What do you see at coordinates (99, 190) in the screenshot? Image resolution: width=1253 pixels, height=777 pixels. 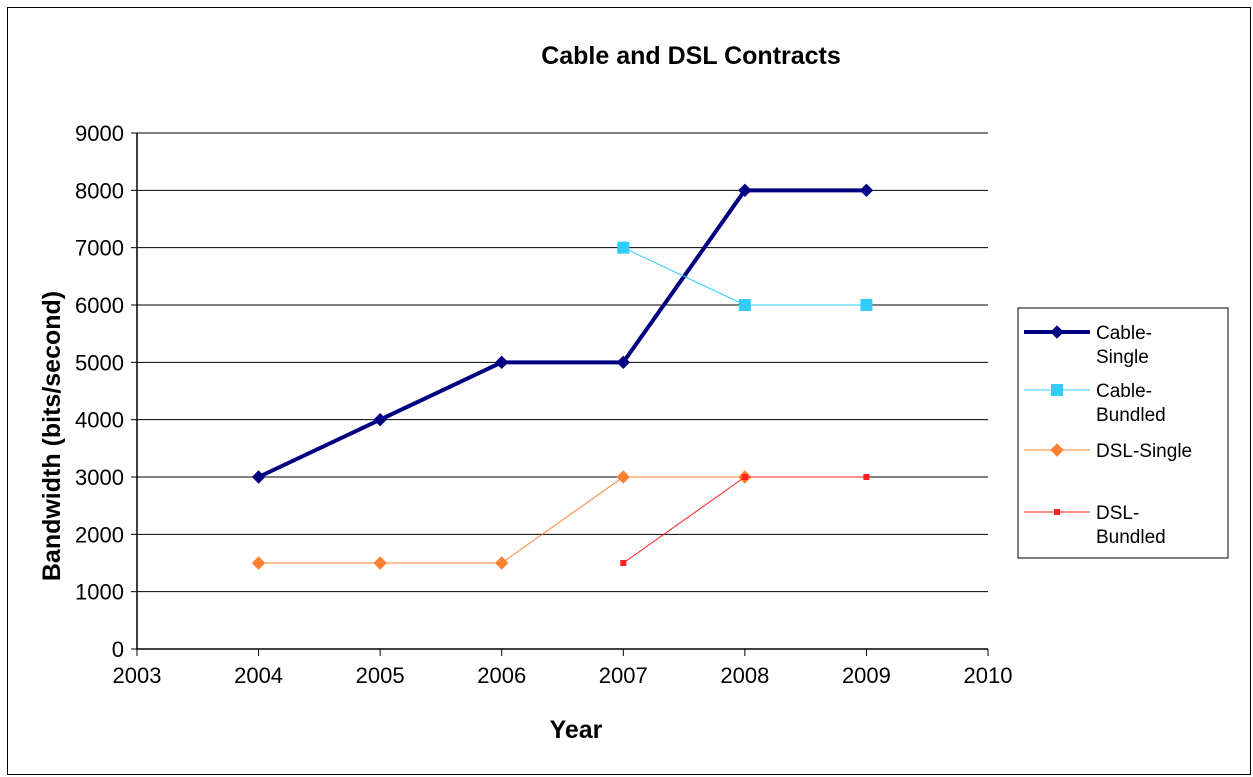 I see `y-tick-label-8000: 8000` at bounding box center [99, 190].